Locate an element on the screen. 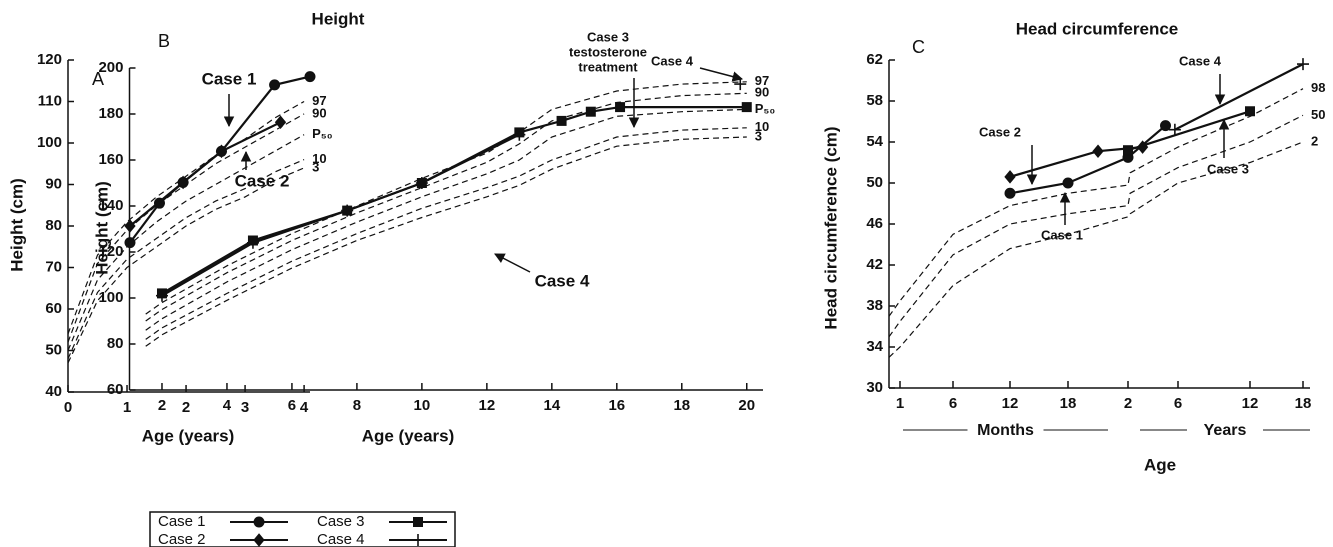 The height and width of the screenshot is (547, 1333). x-tick-label: 3 is located at coordinates (245, 407).